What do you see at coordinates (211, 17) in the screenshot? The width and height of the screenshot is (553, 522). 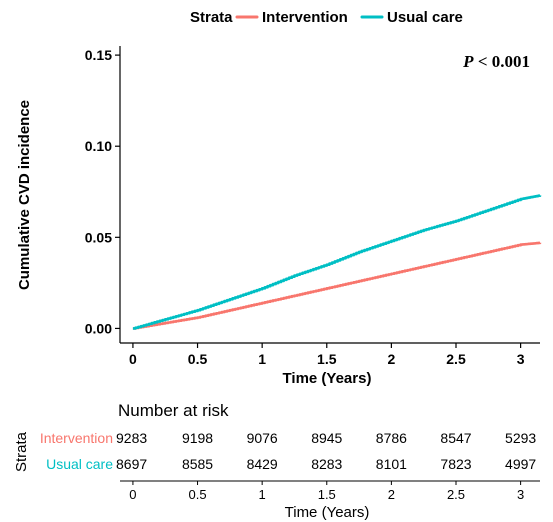 I see `legend-title: Strata` at bounding box center [211, 17].